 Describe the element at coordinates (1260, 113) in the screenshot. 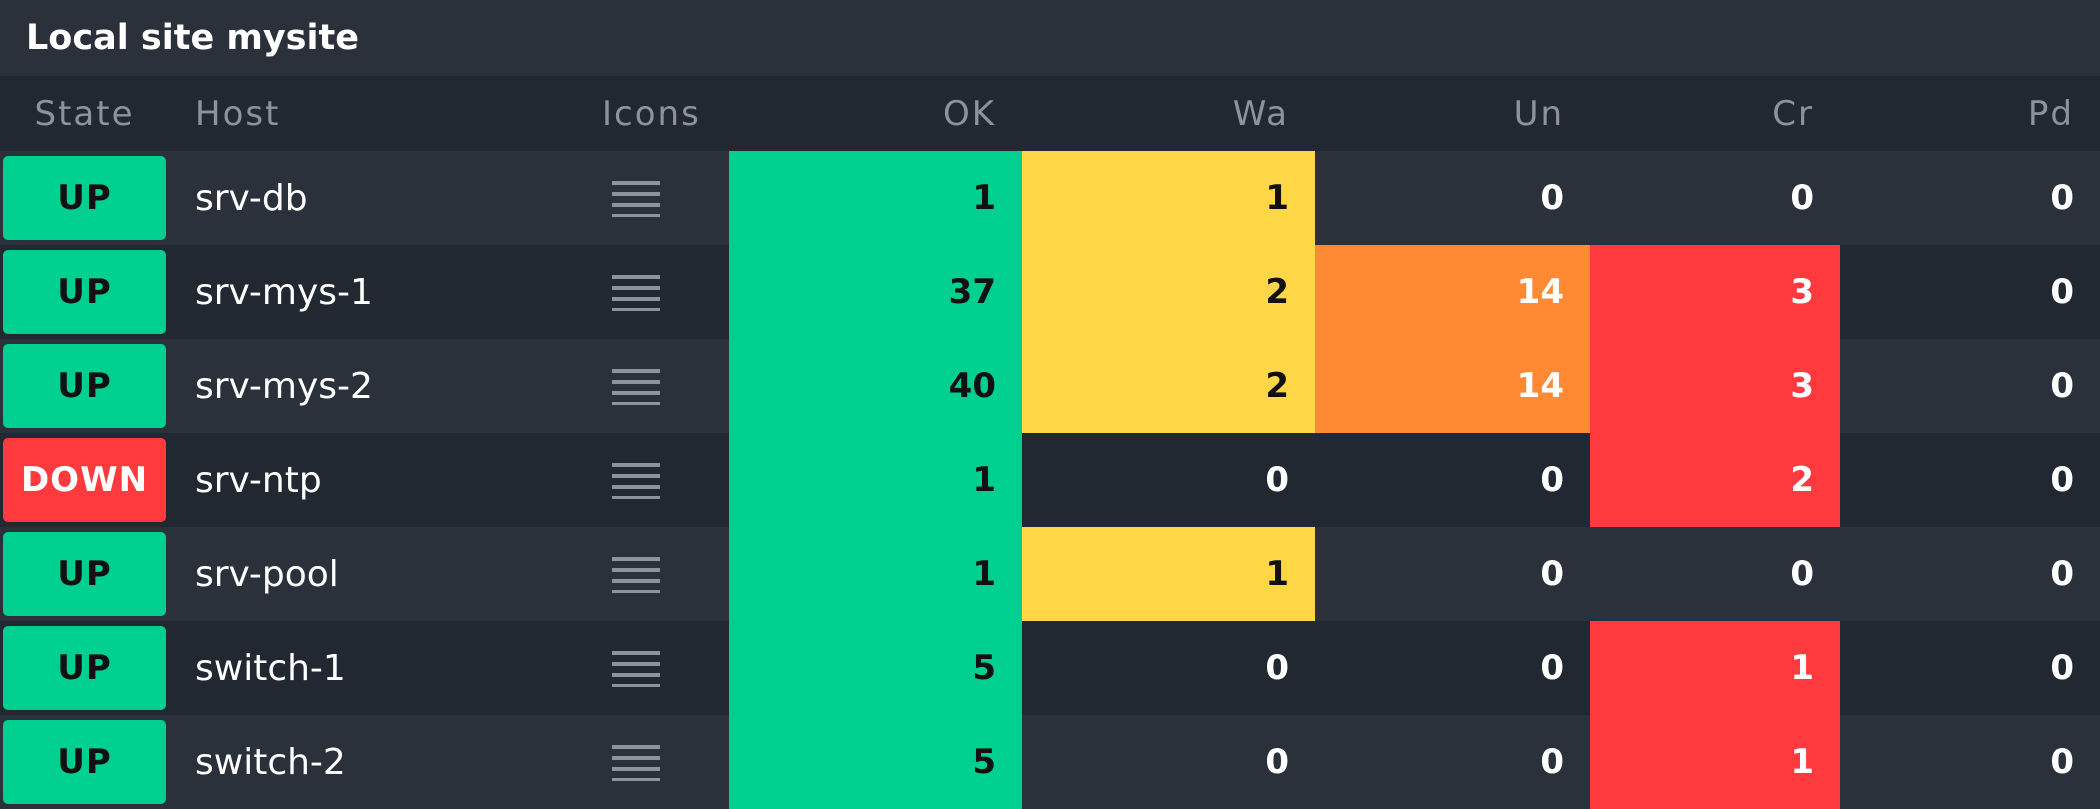

I see `col-header-warn: Wa` at that location.